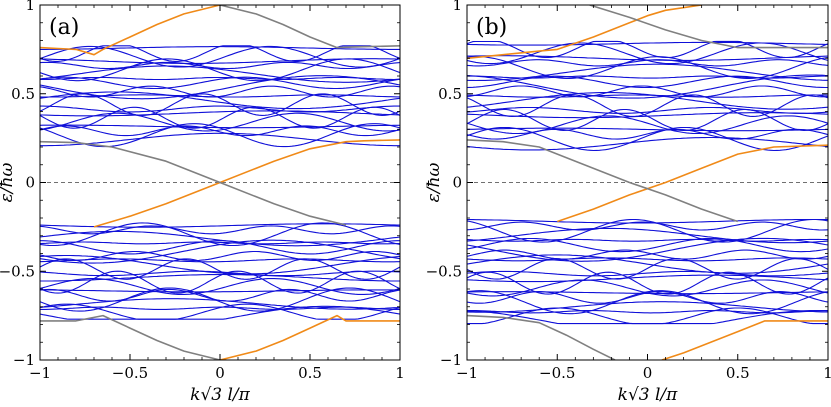 The height and width of the screenshot is (407, 831). What do you see at coordinates (738, 373) in the screenshot?
I see `x-tick-label: 0.5` at bounding box center [738, 373].